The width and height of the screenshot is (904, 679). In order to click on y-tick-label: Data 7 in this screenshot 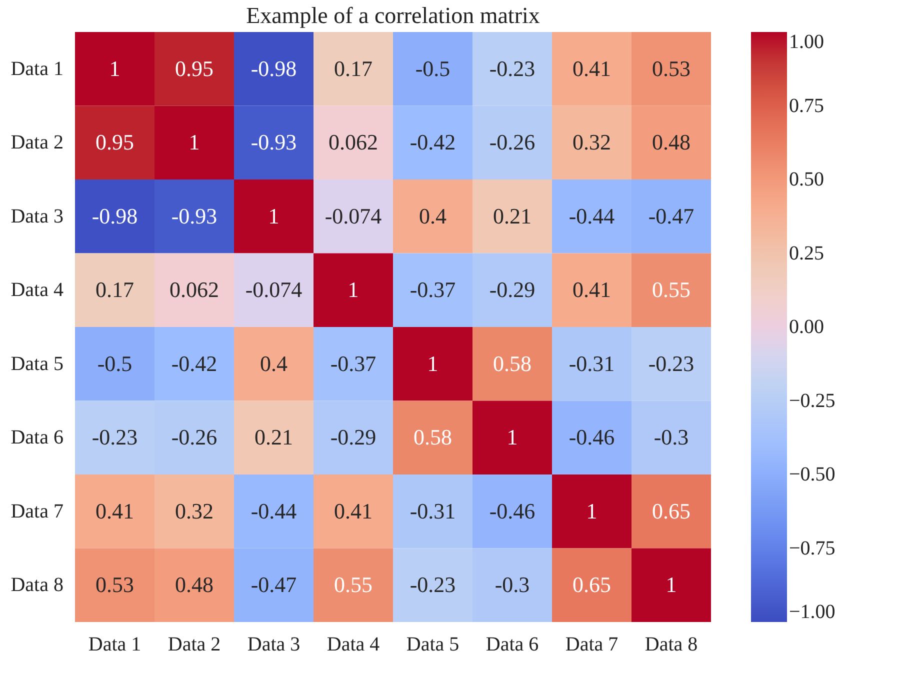, I will do `click(37, 511)`.